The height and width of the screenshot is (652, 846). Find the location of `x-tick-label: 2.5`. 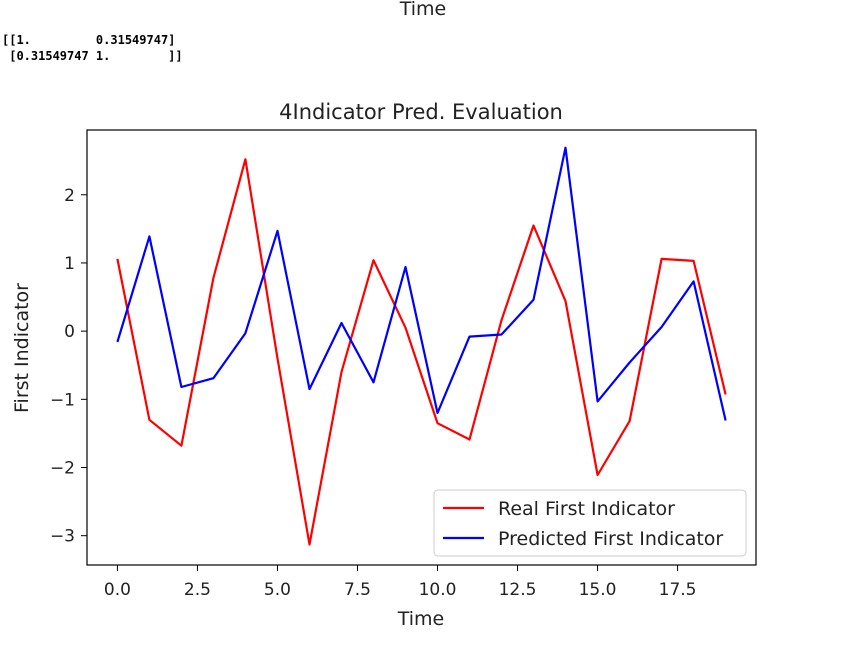

x-tick-label: 2.5 is located at coordinates (197, 590).